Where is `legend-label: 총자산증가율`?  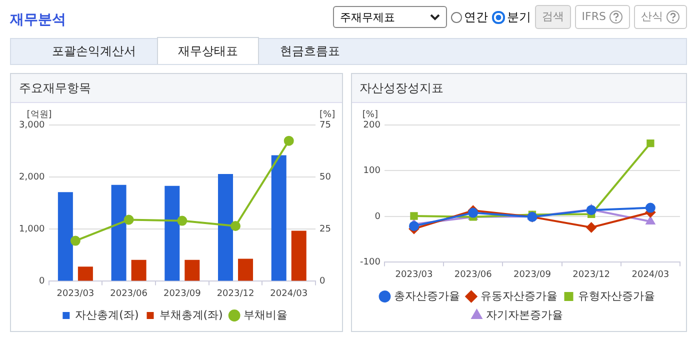 legend-label: 총자산증가율 is located at coordinates (426, 295).